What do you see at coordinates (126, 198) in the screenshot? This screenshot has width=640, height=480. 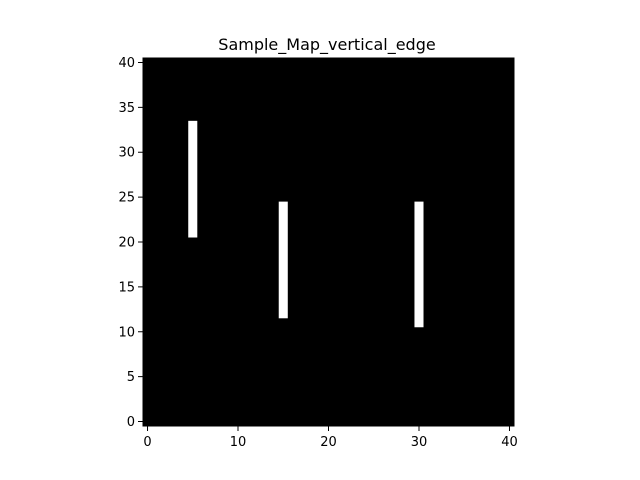 I see `y-tick-label: 25` at bounding box center [126, 198].